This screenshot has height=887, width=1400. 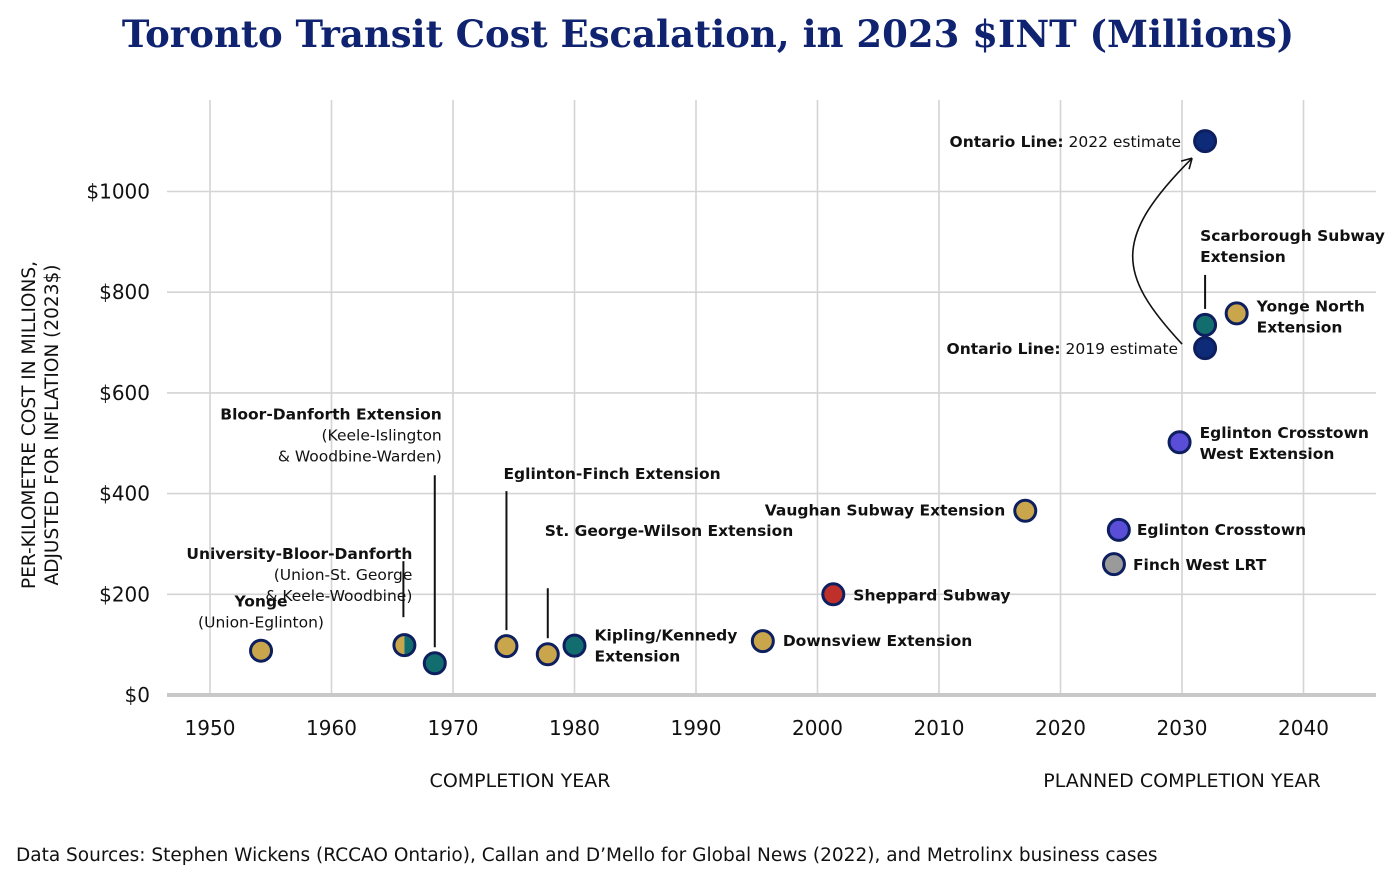 I want to click on y-tick-labels: $0 $200 $400 $600 $800 $1000, so click(x=118, y=444).